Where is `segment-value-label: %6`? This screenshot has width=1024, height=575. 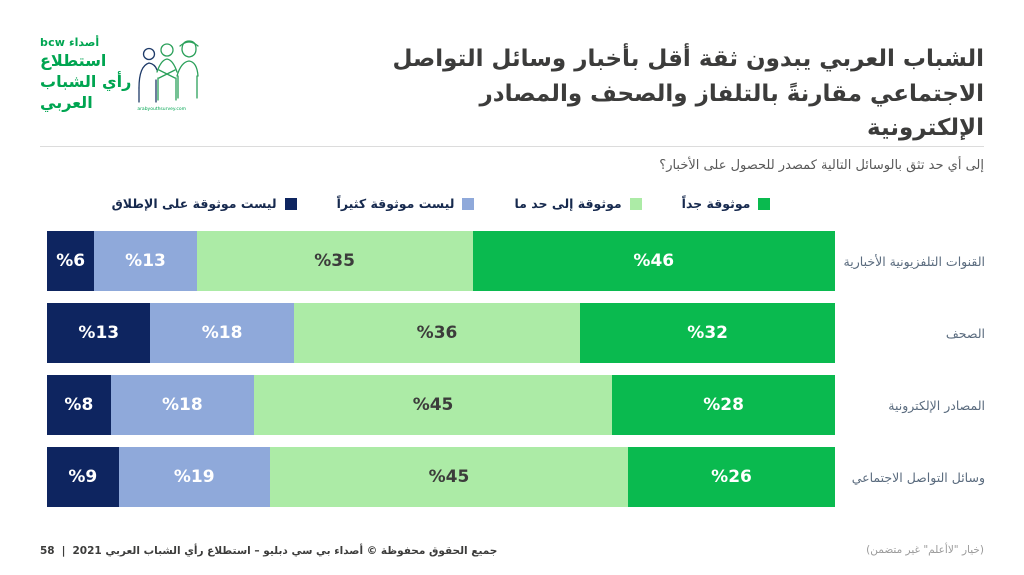 segment-value-label: %6 is located at coordinates (71, 261).